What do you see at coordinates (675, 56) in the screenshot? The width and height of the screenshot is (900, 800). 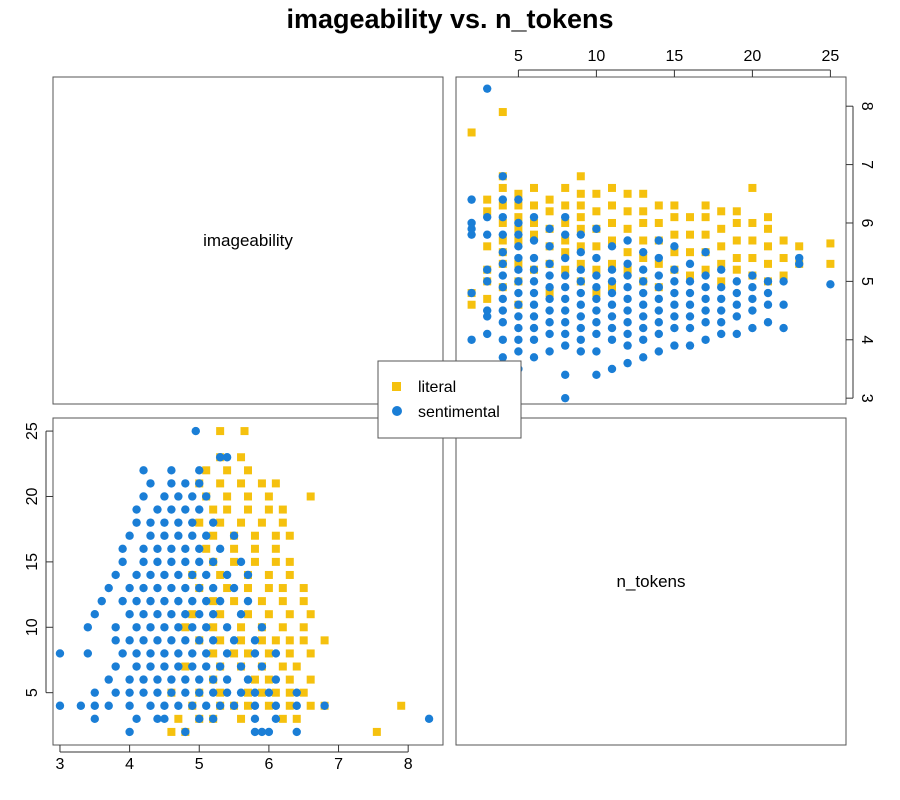 I see `tick-label-top-15: 15` at bounding box center [675, 56].